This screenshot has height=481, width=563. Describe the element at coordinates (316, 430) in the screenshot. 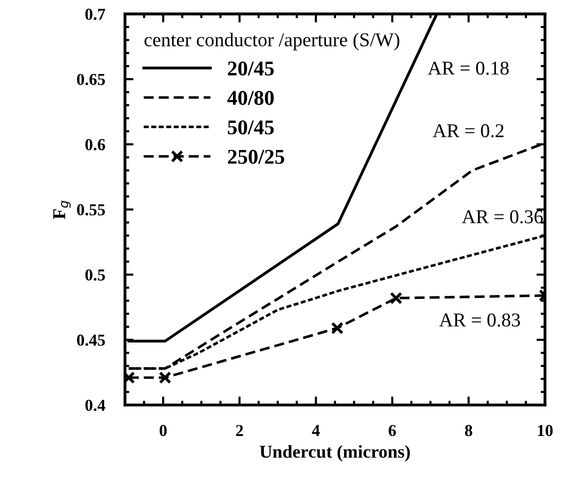

I see `x-tick-label: 4` at that location.